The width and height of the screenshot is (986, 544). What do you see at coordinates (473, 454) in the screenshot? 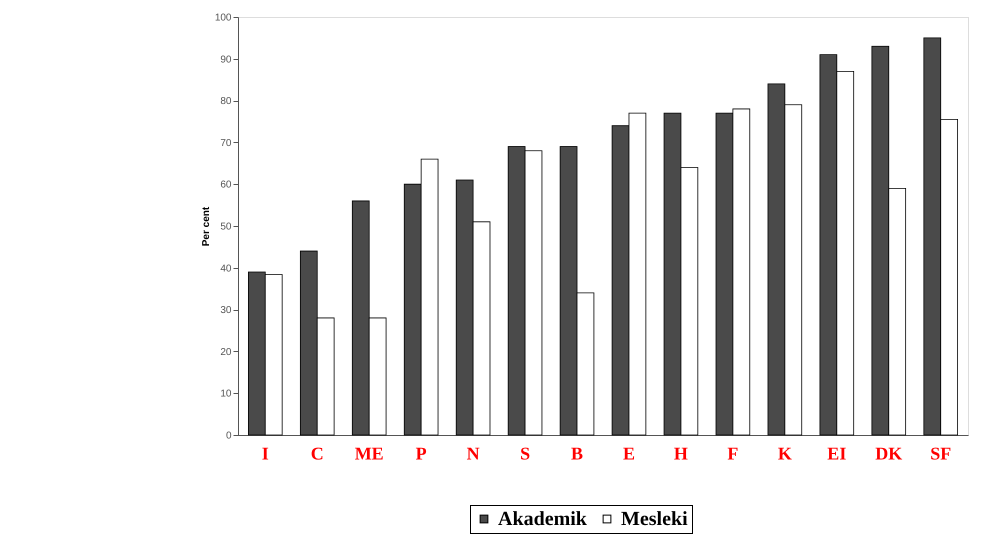
I see `x-tick-label: N` at bounding box center [473, 454].